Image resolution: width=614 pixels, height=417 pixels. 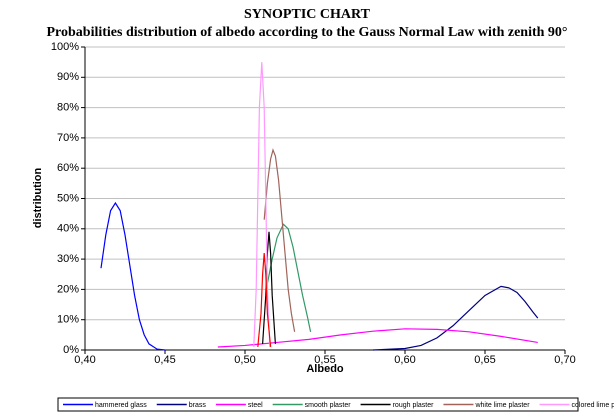 What do you see at coordinates (38, 197) in the screenshot?
I see `y-axis-label: distribution` at bounding box center [38, 197].